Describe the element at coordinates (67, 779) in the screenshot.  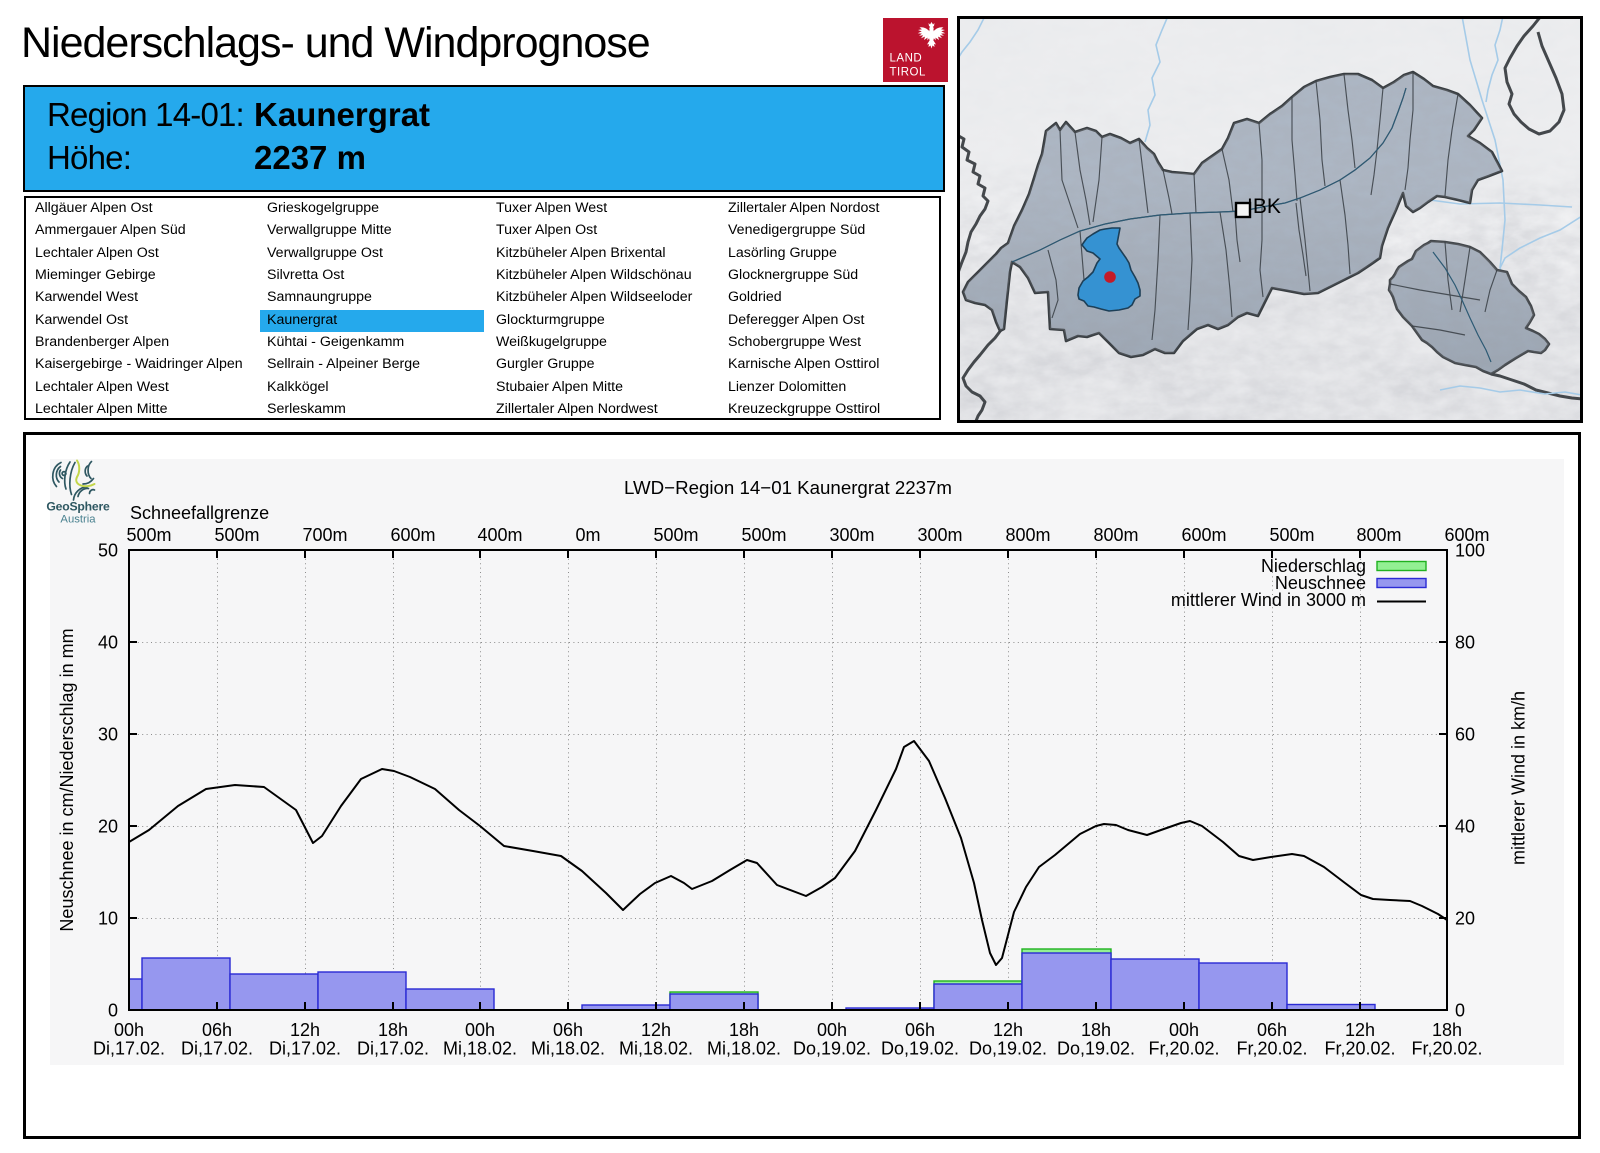
I see `svg-text:Neuschnee in cm/Niederschlag i: Neuschnee in cm/Niederschlag in mm` at that location.